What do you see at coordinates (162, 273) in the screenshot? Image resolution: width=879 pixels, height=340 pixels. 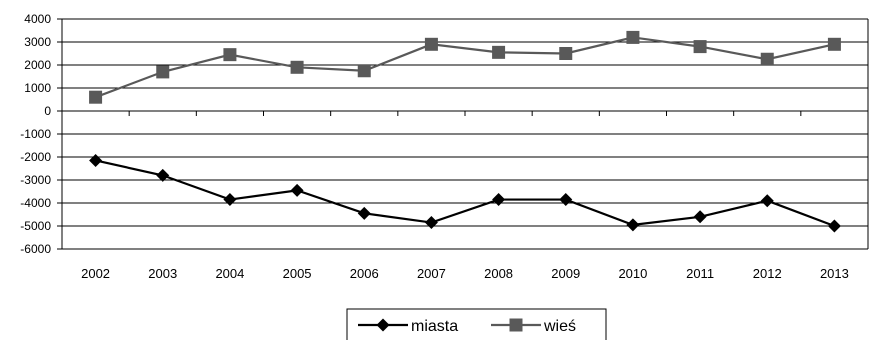 I see `x-tick-label: 2003` at bounding box center [162, 273].